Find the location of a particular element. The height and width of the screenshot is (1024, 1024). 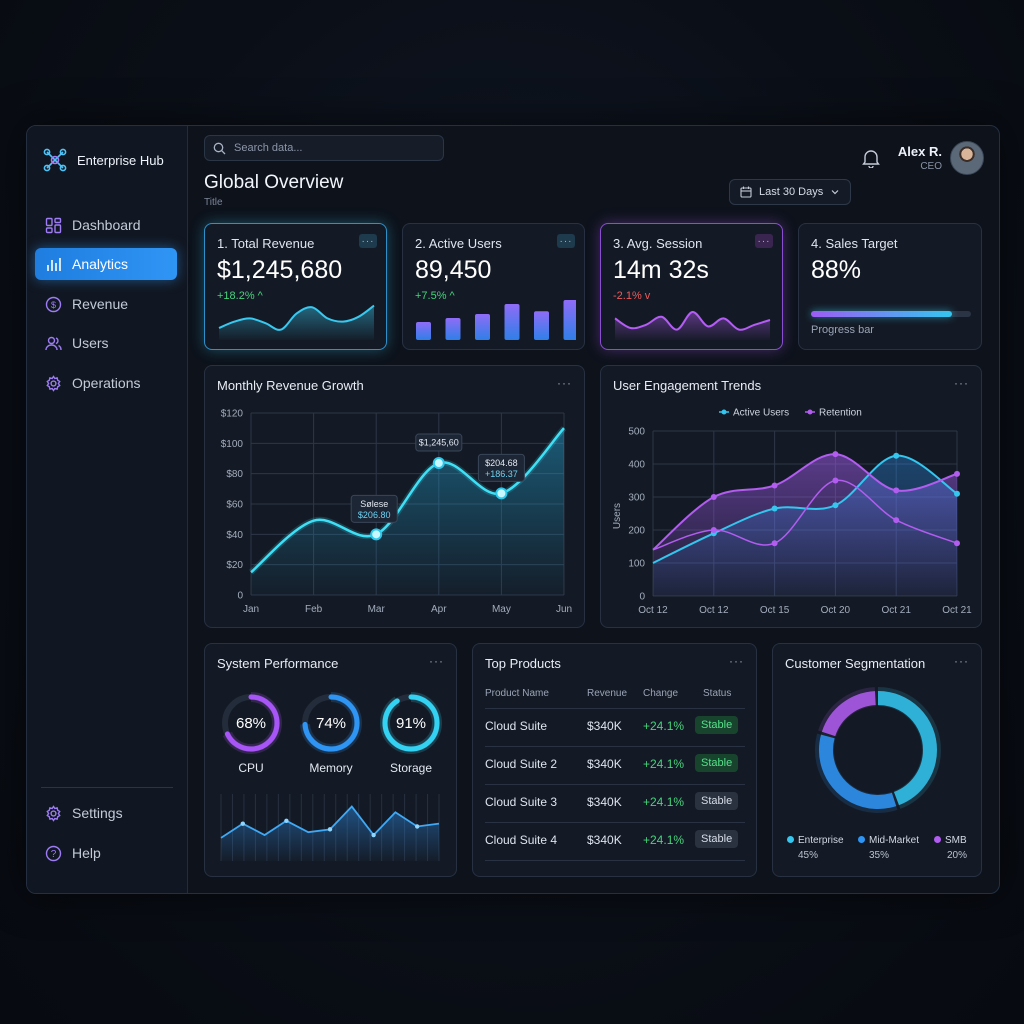

kpi-label: 2. Active Users is located at coordinates (458, 243).